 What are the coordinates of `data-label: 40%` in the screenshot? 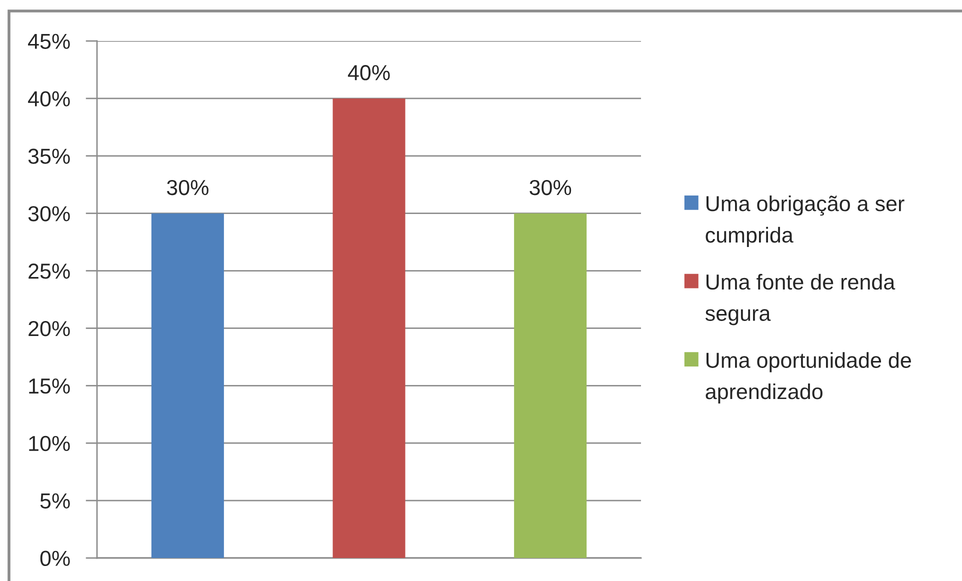 It's located at (369, 72).